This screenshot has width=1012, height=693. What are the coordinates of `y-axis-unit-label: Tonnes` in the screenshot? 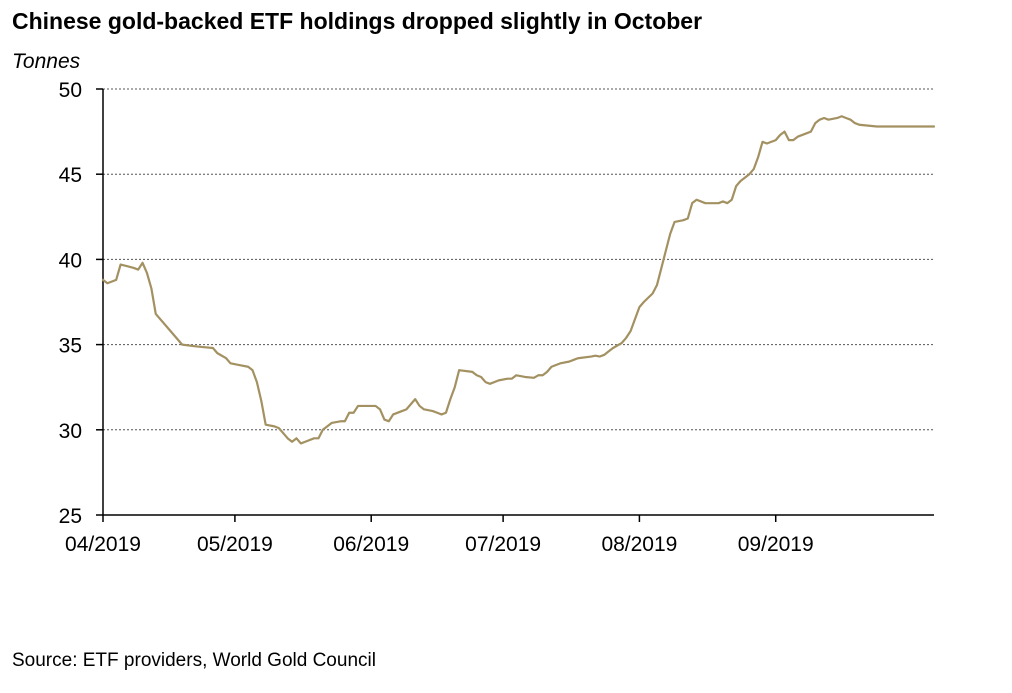 It's located at (46, 61).